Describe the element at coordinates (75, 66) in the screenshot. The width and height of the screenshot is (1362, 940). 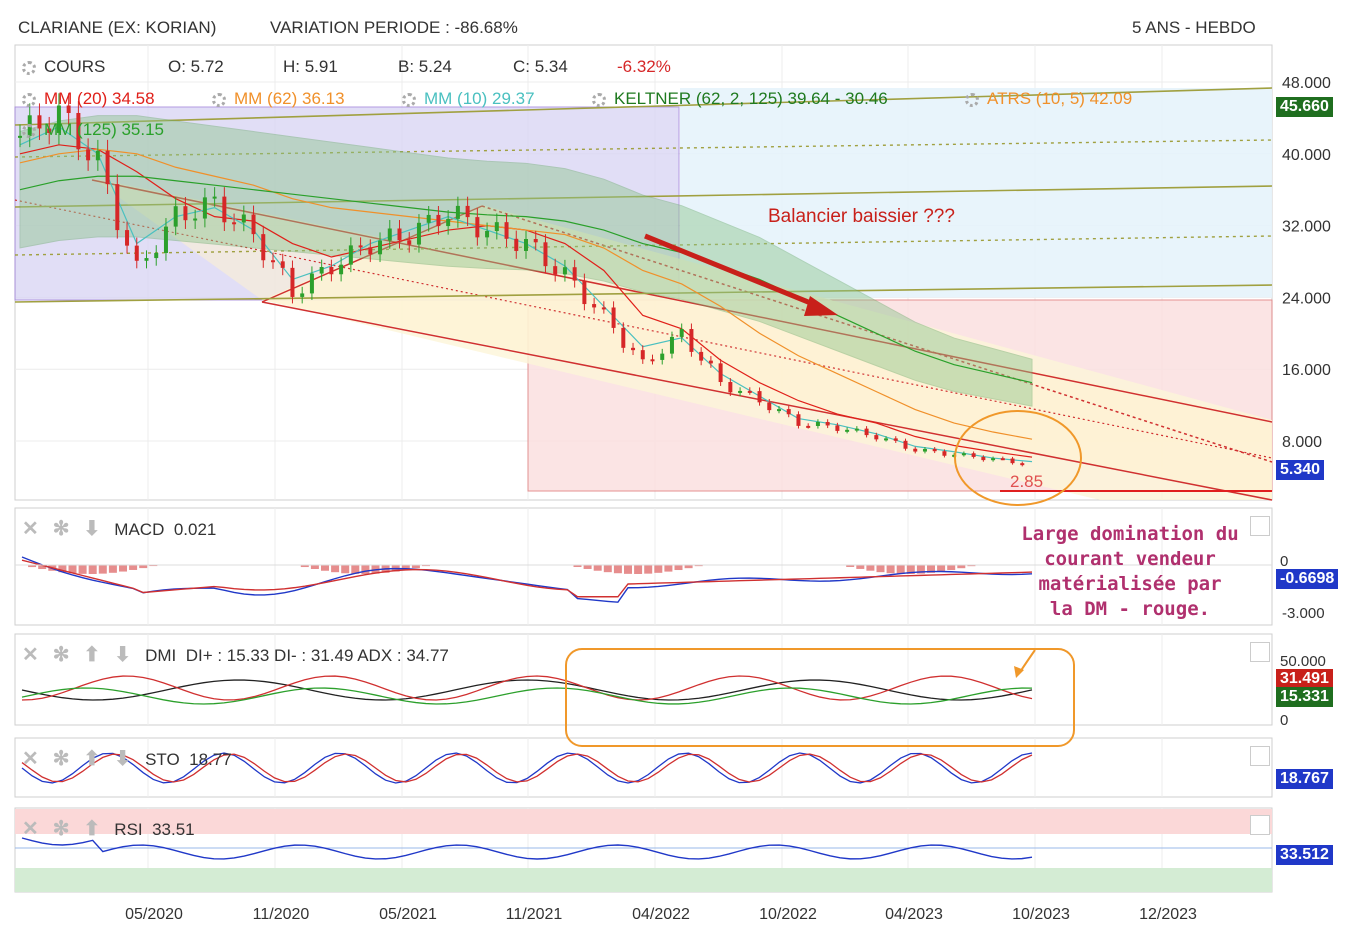
I see `cours-label: COURS` at that location.